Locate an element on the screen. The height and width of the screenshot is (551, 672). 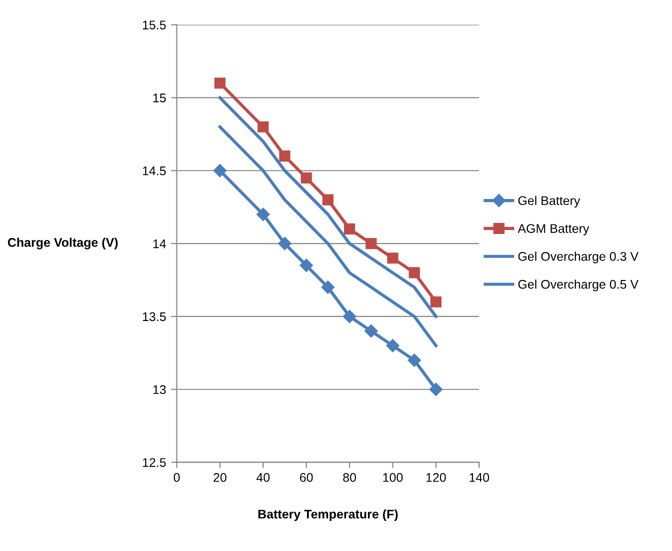
x-tick-label: 40 is located at coordinates (263, 477).